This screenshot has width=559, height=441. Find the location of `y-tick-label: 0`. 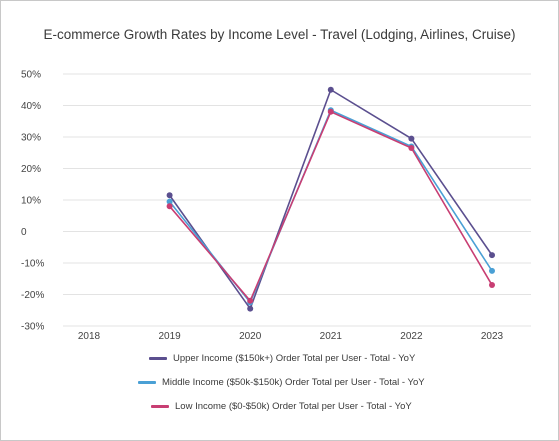

y-tick-label: 0 is located at coordinates (24, 232).